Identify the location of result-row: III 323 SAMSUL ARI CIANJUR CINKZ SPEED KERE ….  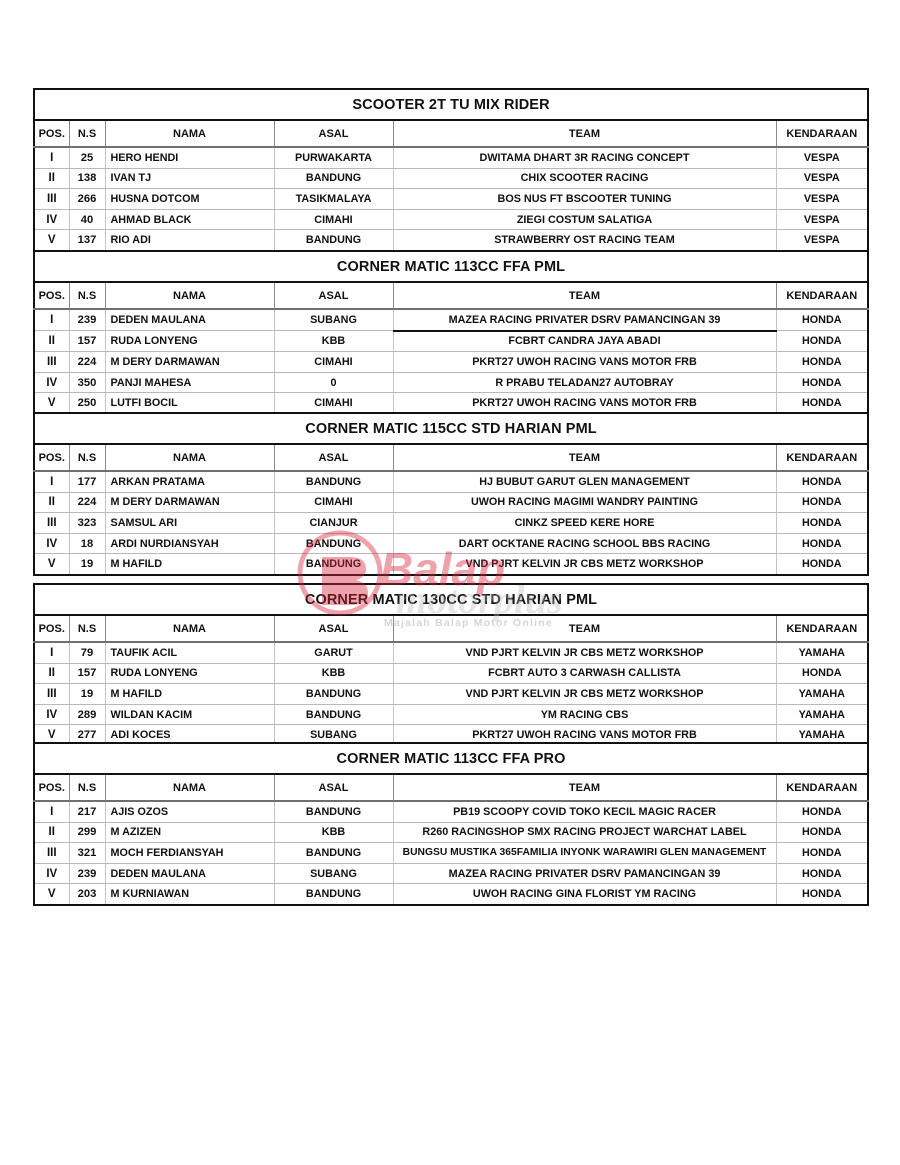
(451, 523).